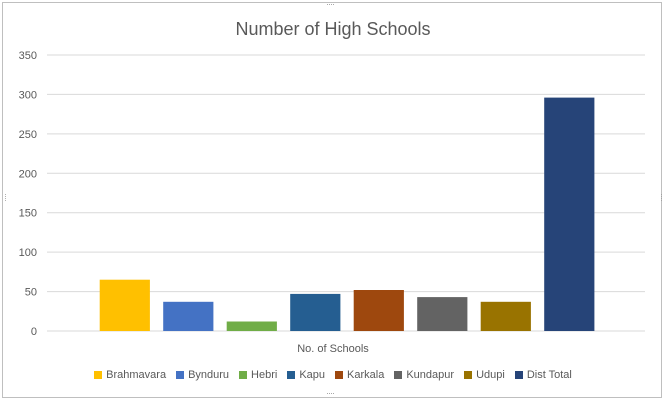 Image resolution: width=668 pixels, height=404 pixels. I want to click on y-tick-label: 300, so click(28, 95).